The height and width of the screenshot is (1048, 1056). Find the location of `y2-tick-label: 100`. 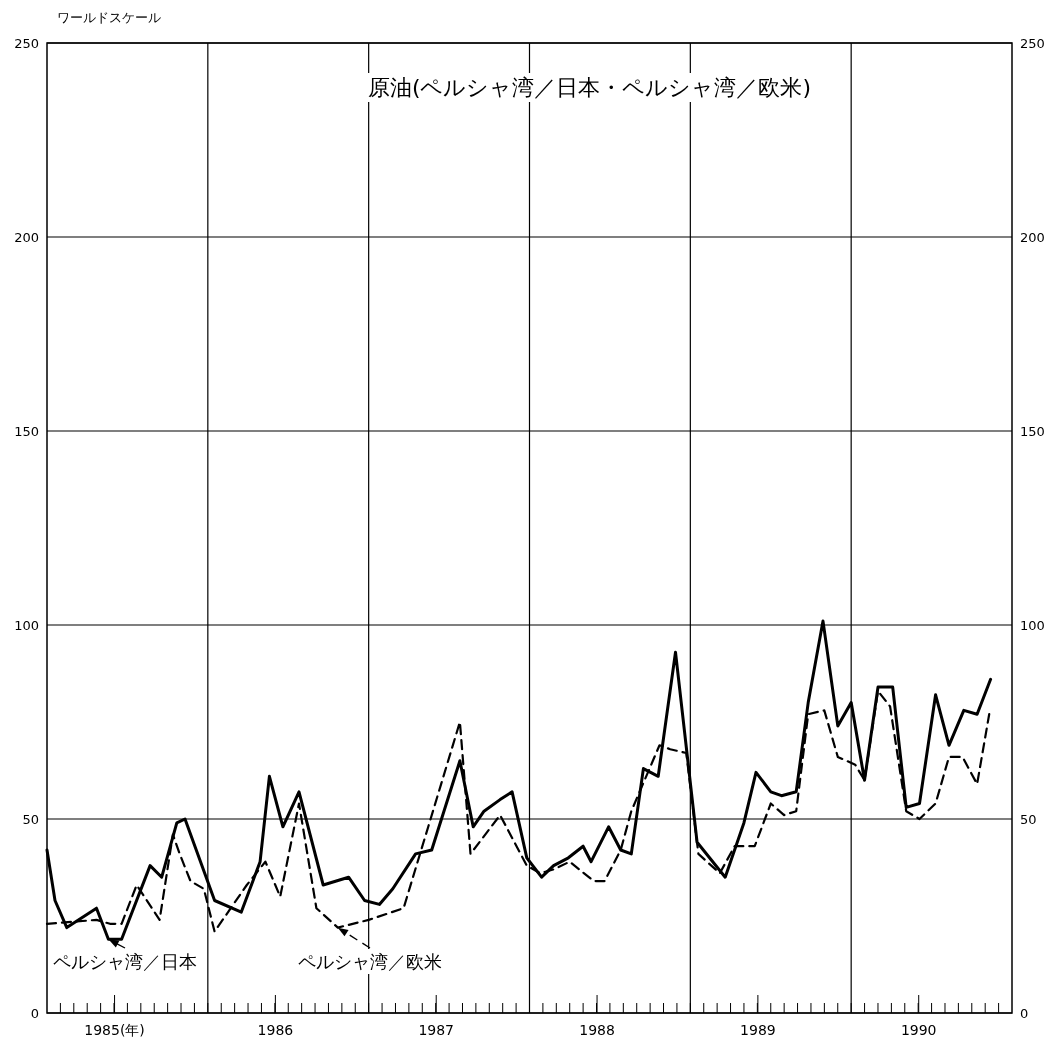

y2-tick-label: 100 is located at coordinates (1032, 625).